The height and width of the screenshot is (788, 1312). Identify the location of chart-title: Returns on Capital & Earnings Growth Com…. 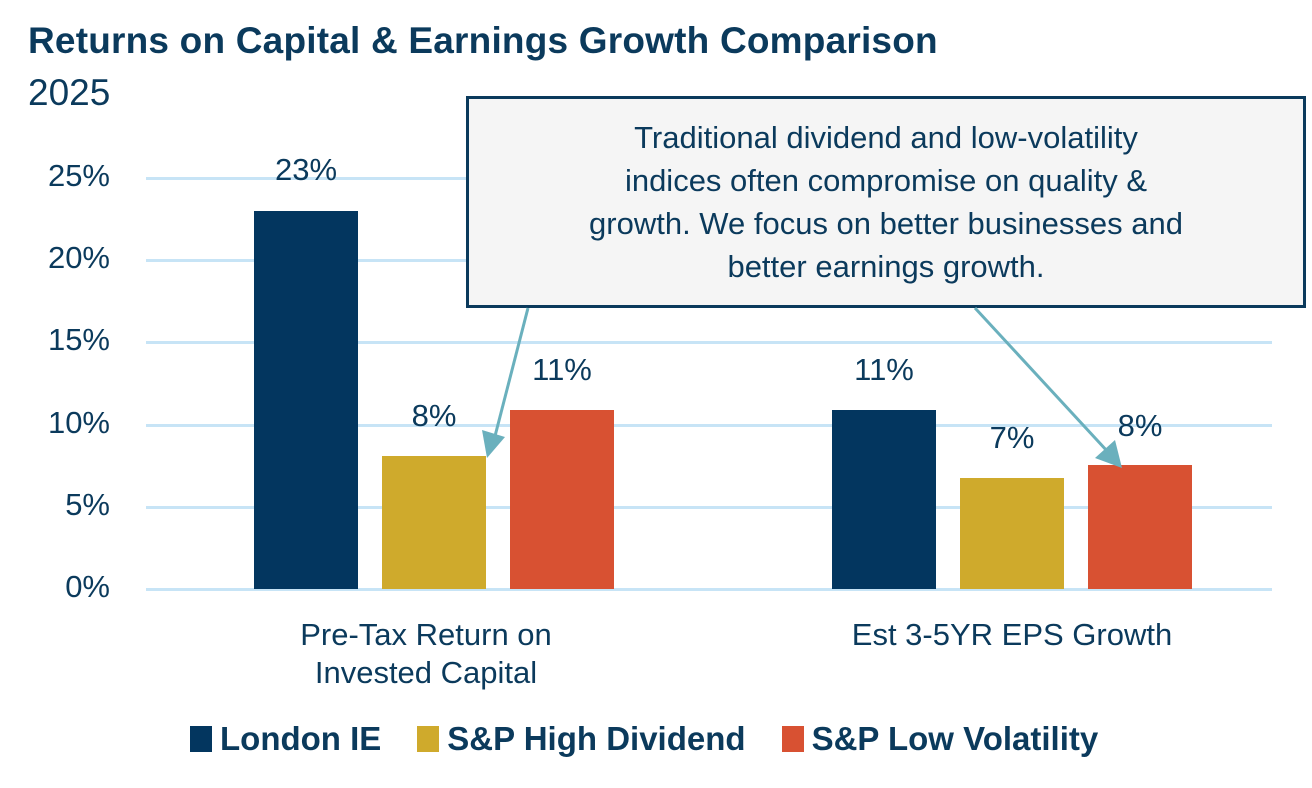
(483, 40).